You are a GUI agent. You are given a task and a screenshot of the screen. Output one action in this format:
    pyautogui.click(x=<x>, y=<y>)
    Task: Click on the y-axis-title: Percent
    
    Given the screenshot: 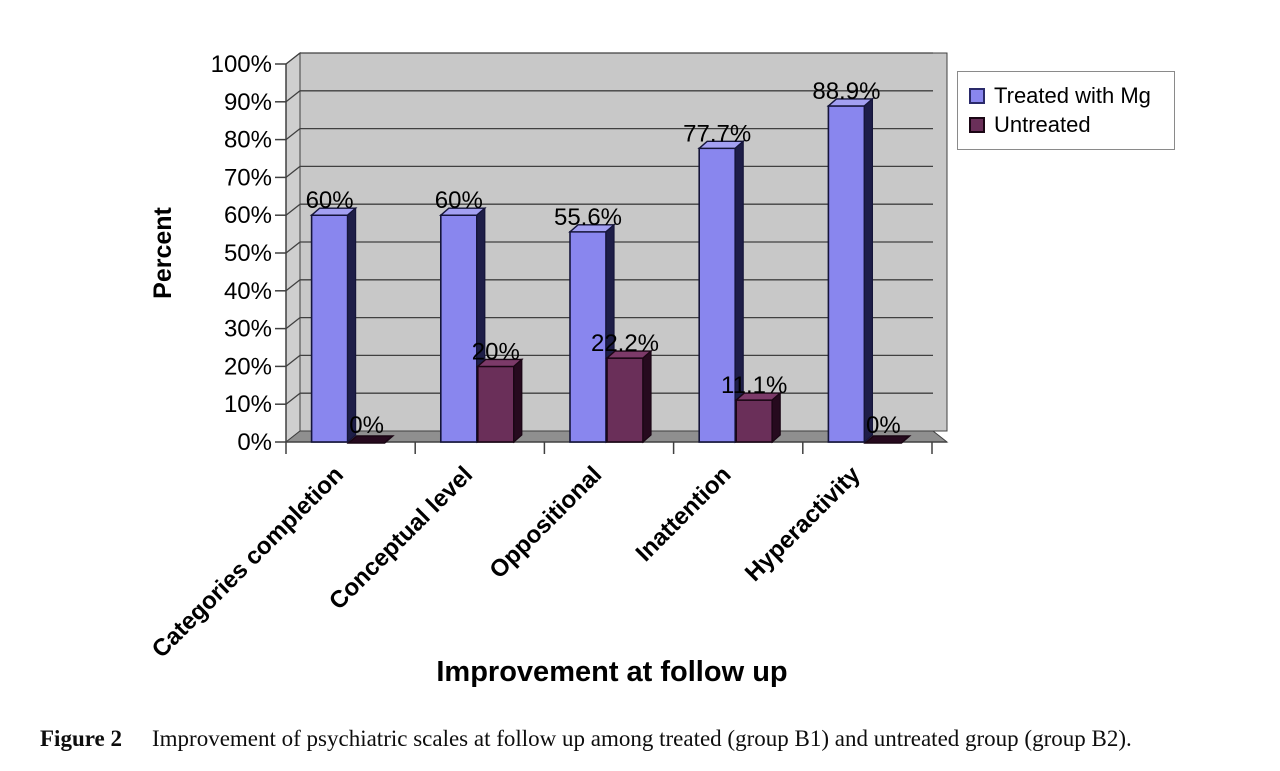 What is the action you would take?
    pyautogui.click(x=163, y=252)
    